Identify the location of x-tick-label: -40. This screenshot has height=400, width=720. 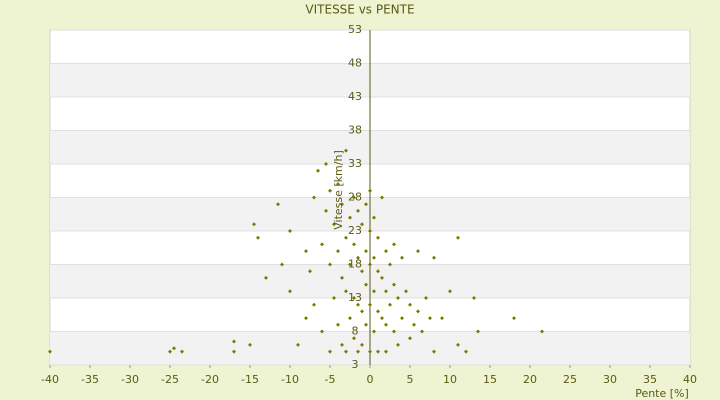
(50, 379).